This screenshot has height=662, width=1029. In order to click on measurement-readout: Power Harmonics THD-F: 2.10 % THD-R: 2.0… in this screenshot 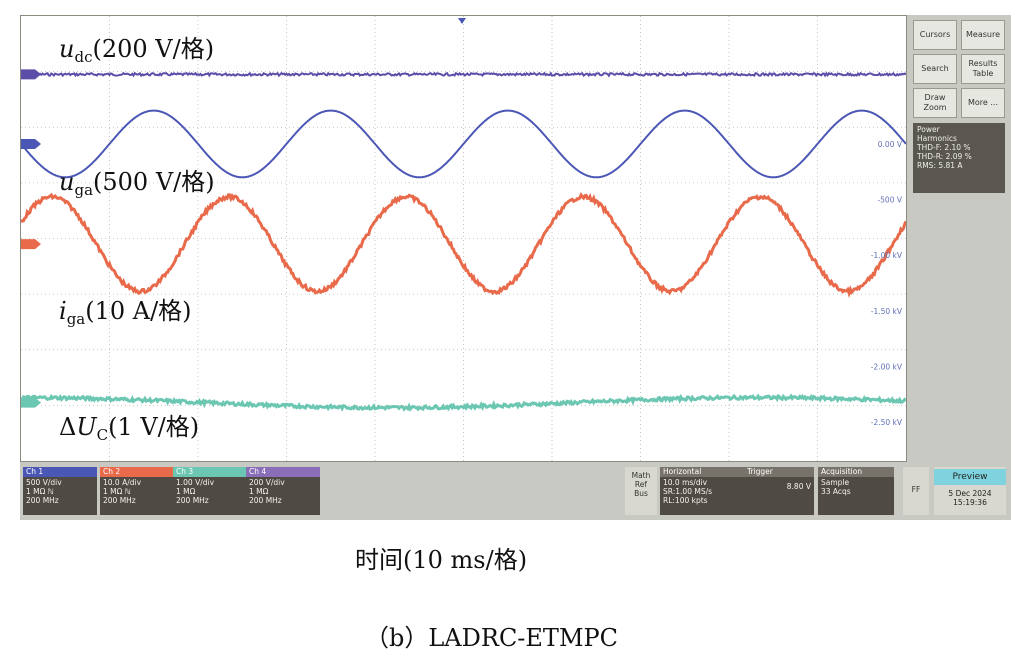, I will do `click(959, 158)`.